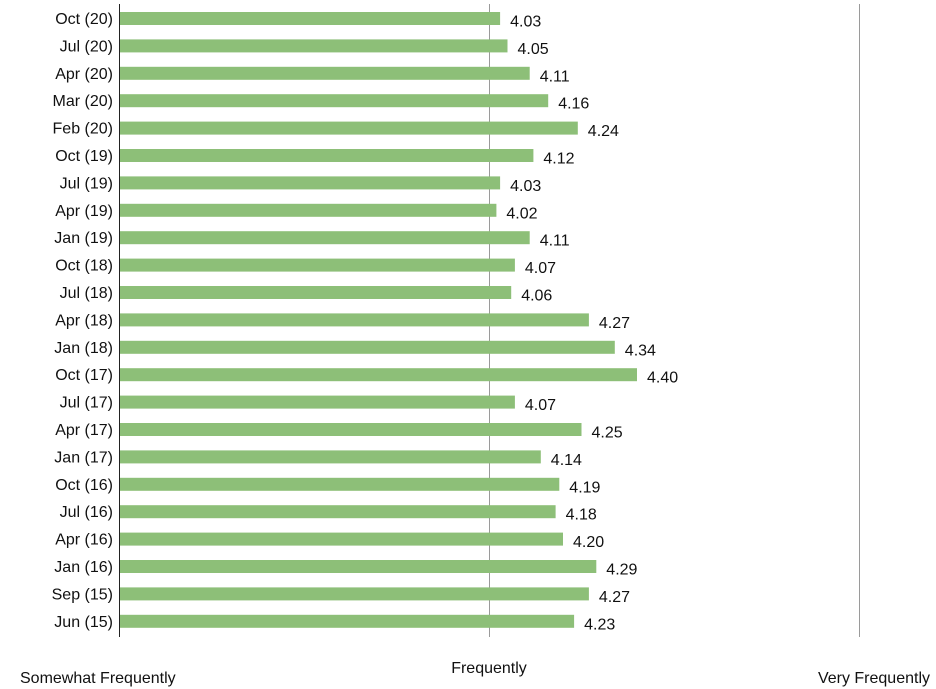 The height and width of the screenshot is (689, 936). What do you see at coordinates (599, 624) in the screenshot?
I see `data-label: 4.23` at bounding box center [599, 624].